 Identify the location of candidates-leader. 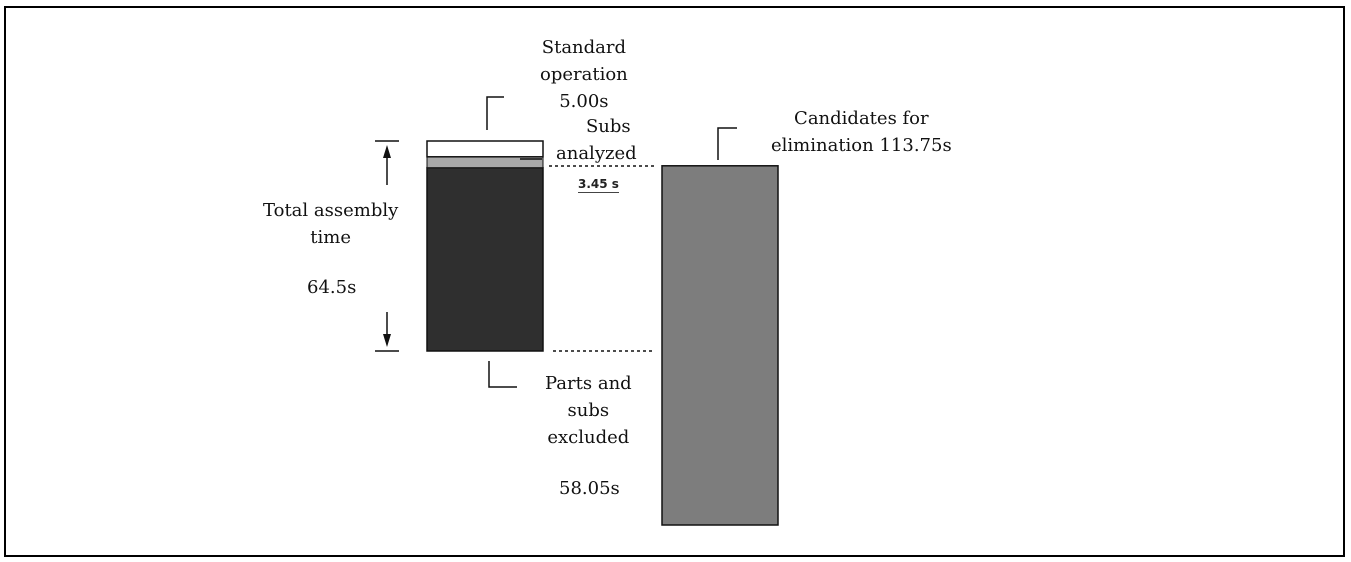
(727, 143).